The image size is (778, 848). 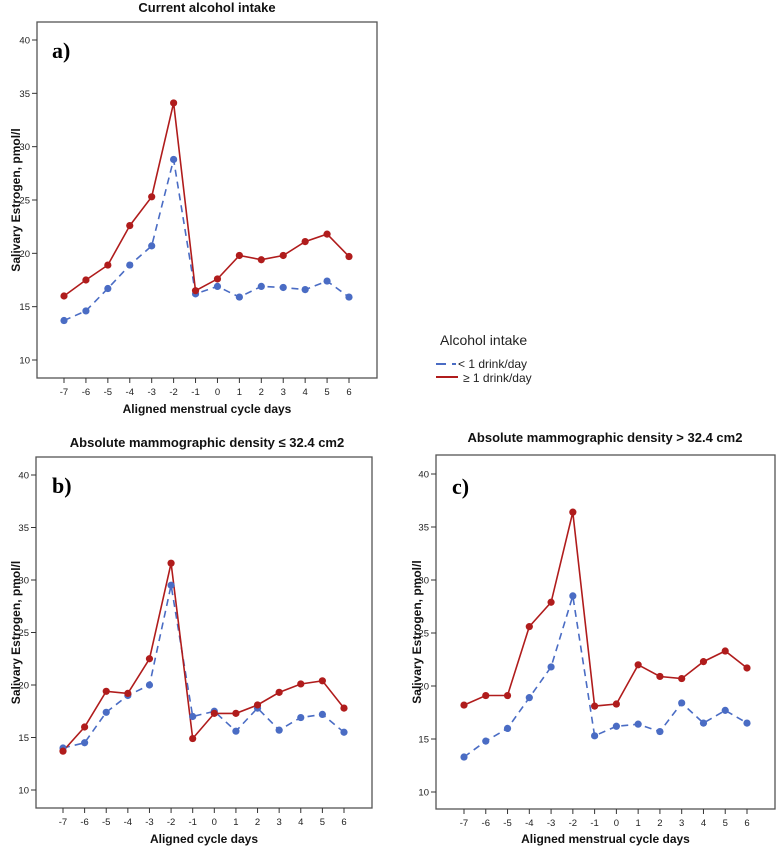 What do you see at coordinates (62, 485) in the screenshot?
I see `panel-label: b)` at bounding box center [62, 485].